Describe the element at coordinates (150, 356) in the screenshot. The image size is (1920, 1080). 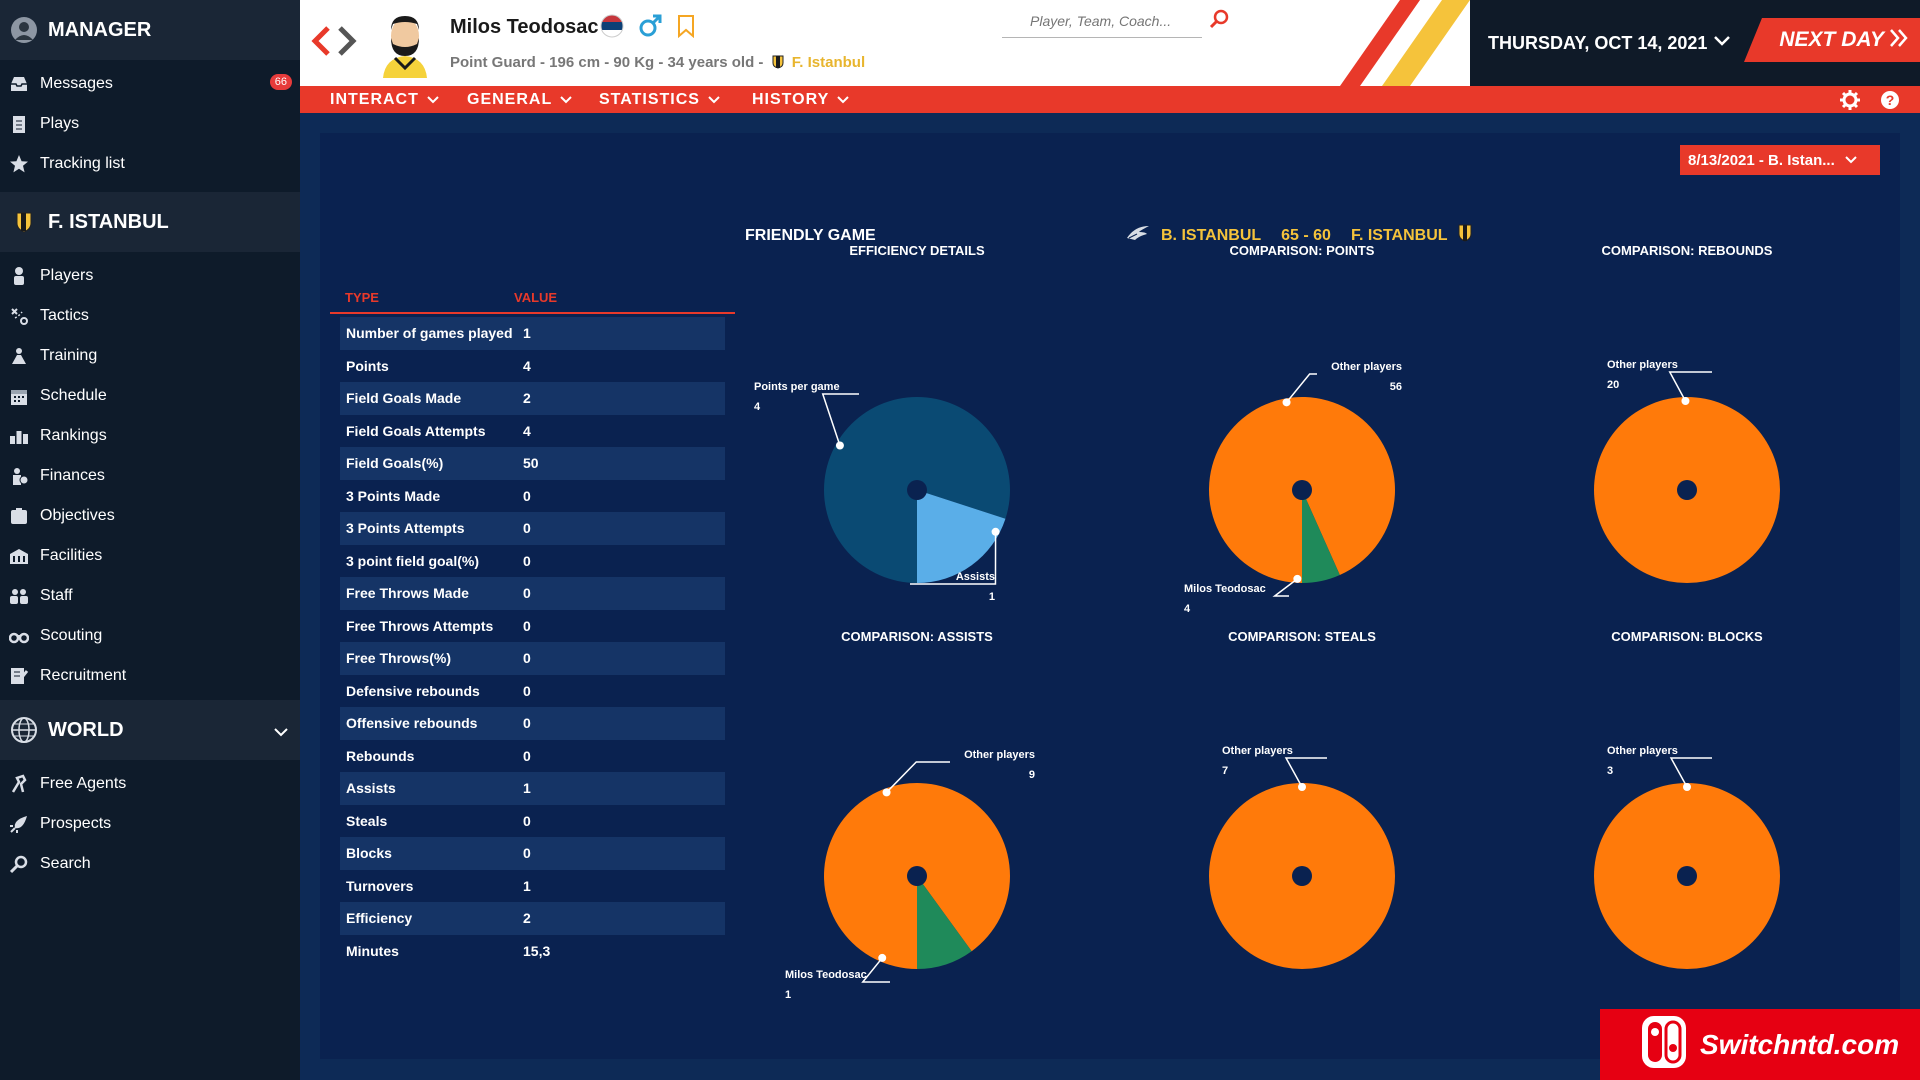
I see `sidebar-item-training: Training` at that location.